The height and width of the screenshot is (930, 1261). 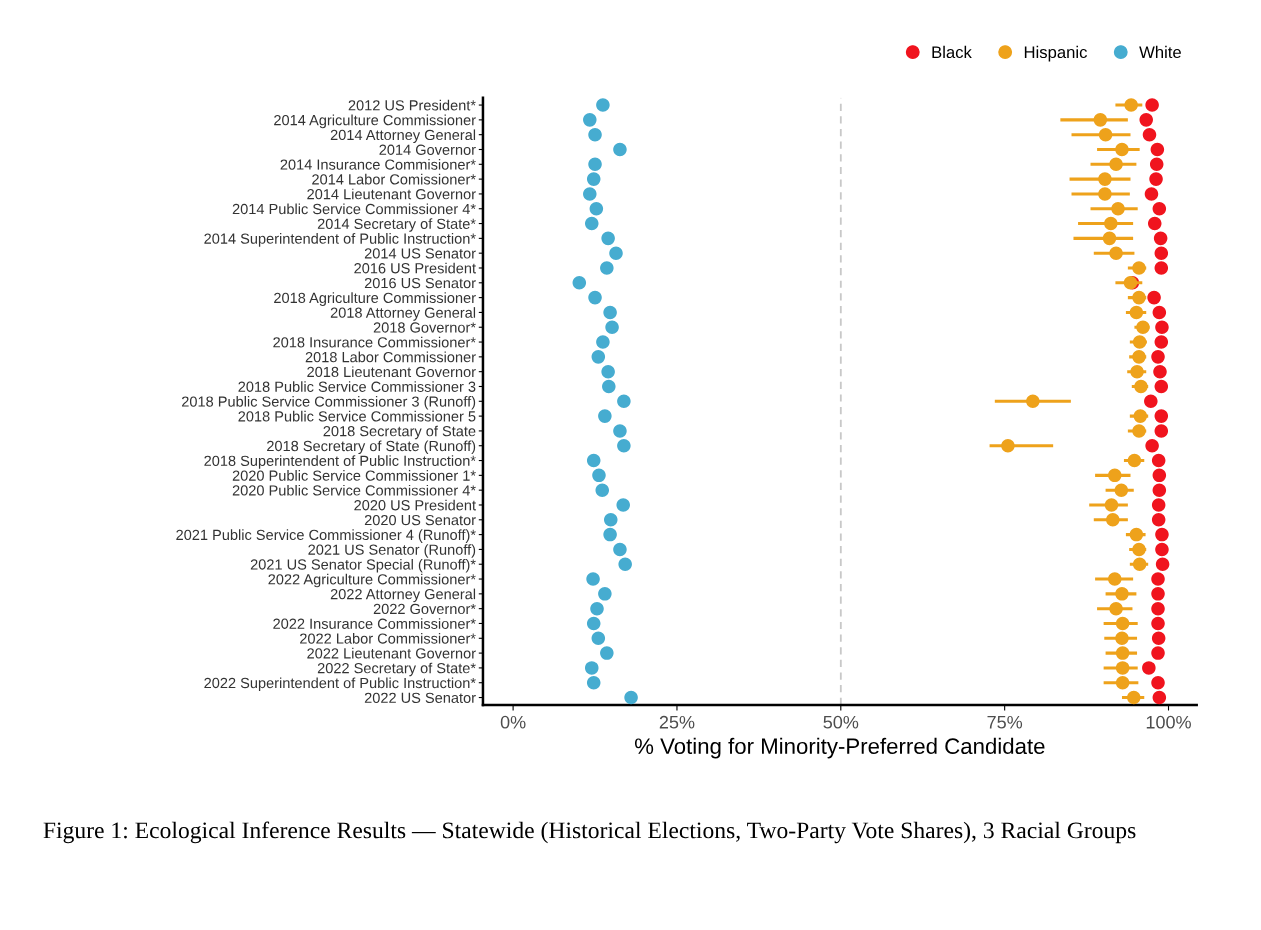 I want to click on y-tick-label: 2014 Governor, so click(x=427, y=149).